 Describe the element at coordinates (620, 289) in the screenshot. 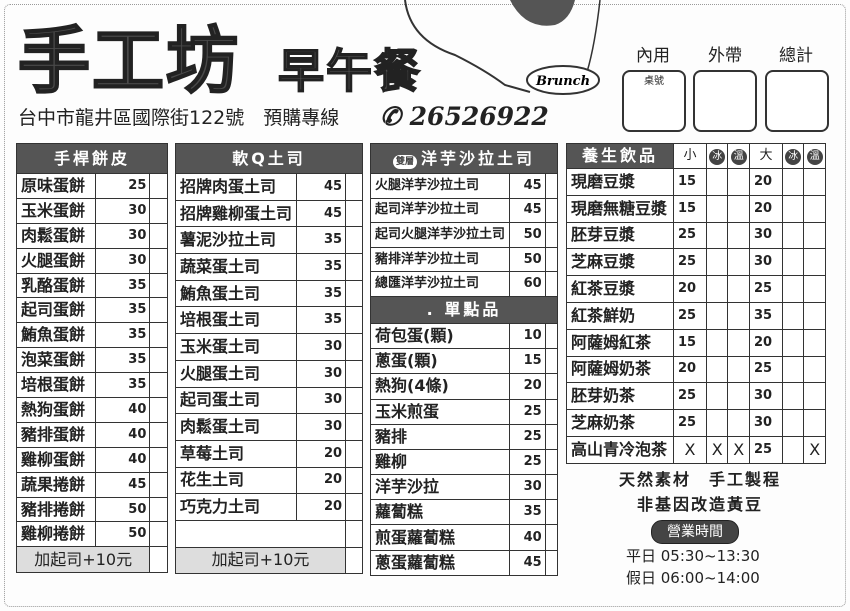

I see `drink-name: 紅茶豆漿` at that location.